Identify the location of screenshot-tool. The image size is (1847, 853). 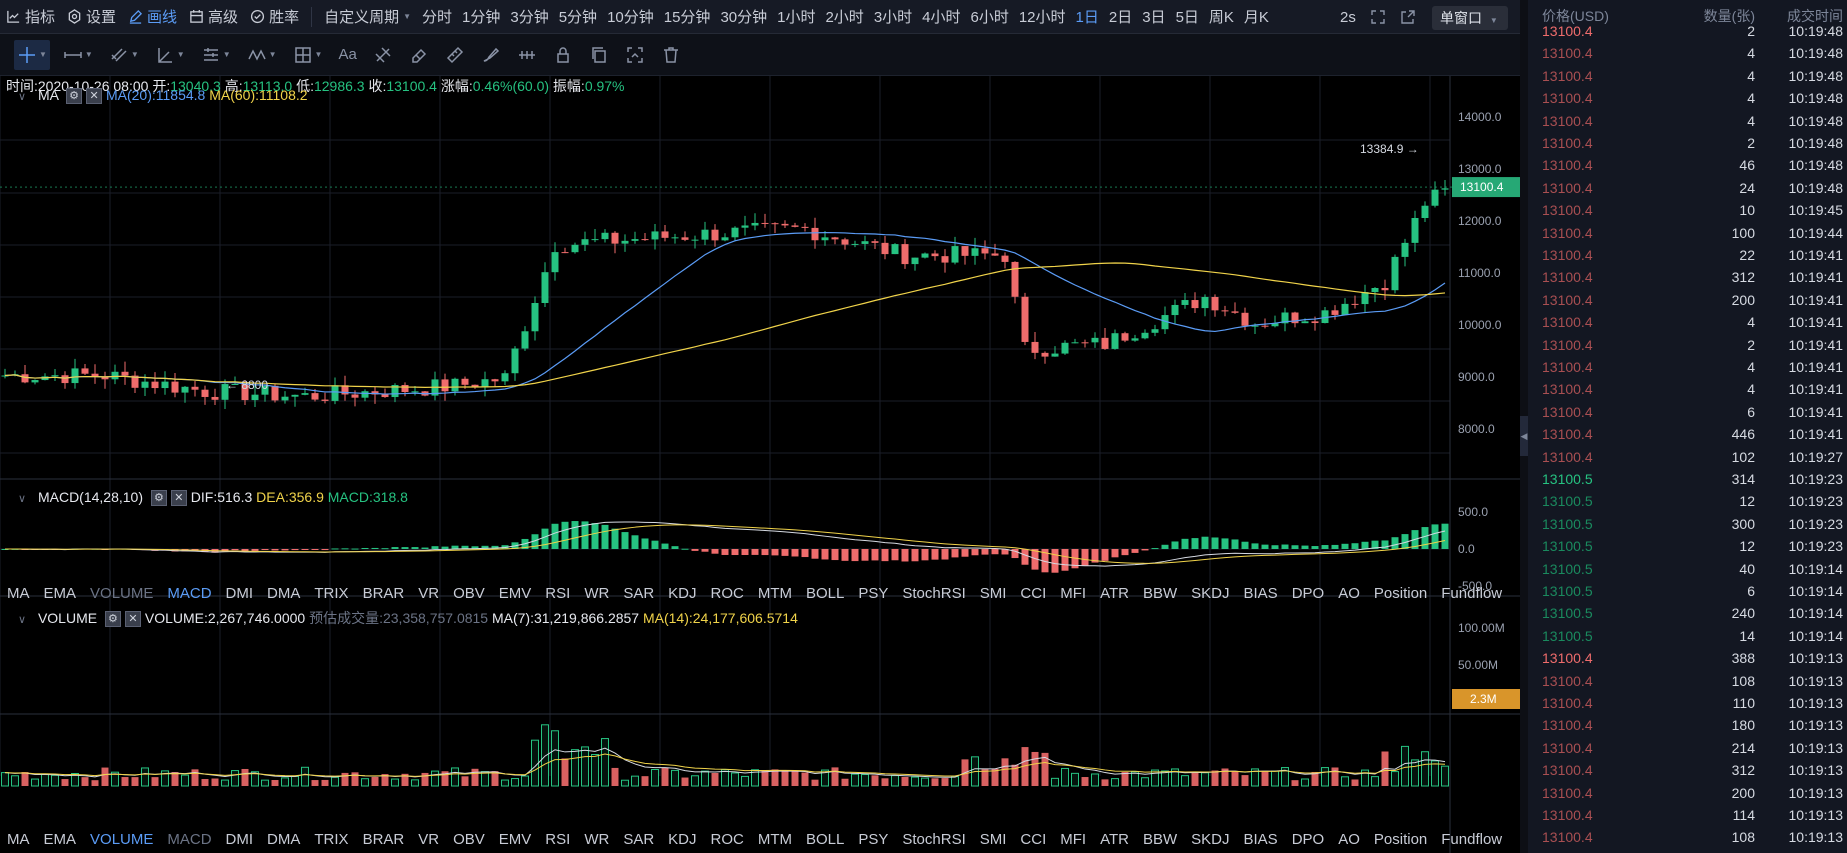
(635, 55).